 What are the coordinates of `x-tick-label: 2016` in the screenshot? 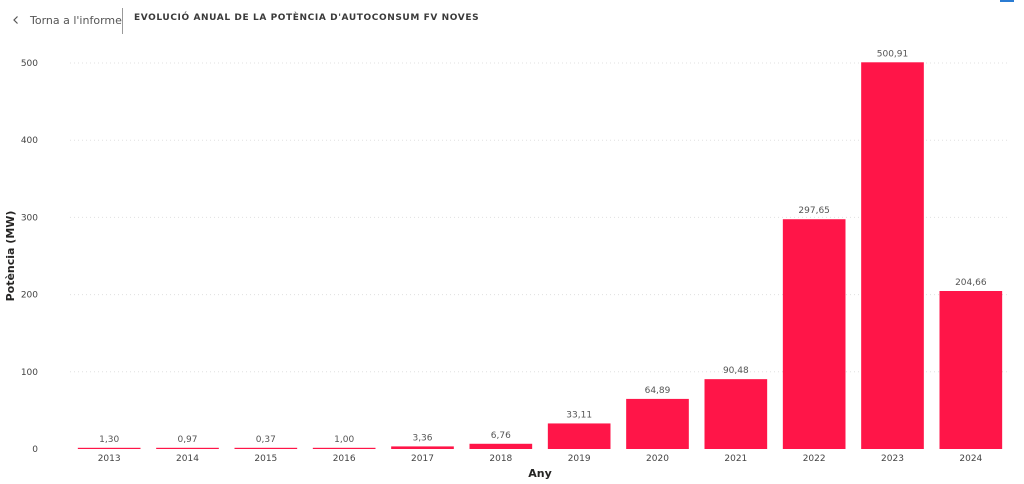 It's located at (344, 459).